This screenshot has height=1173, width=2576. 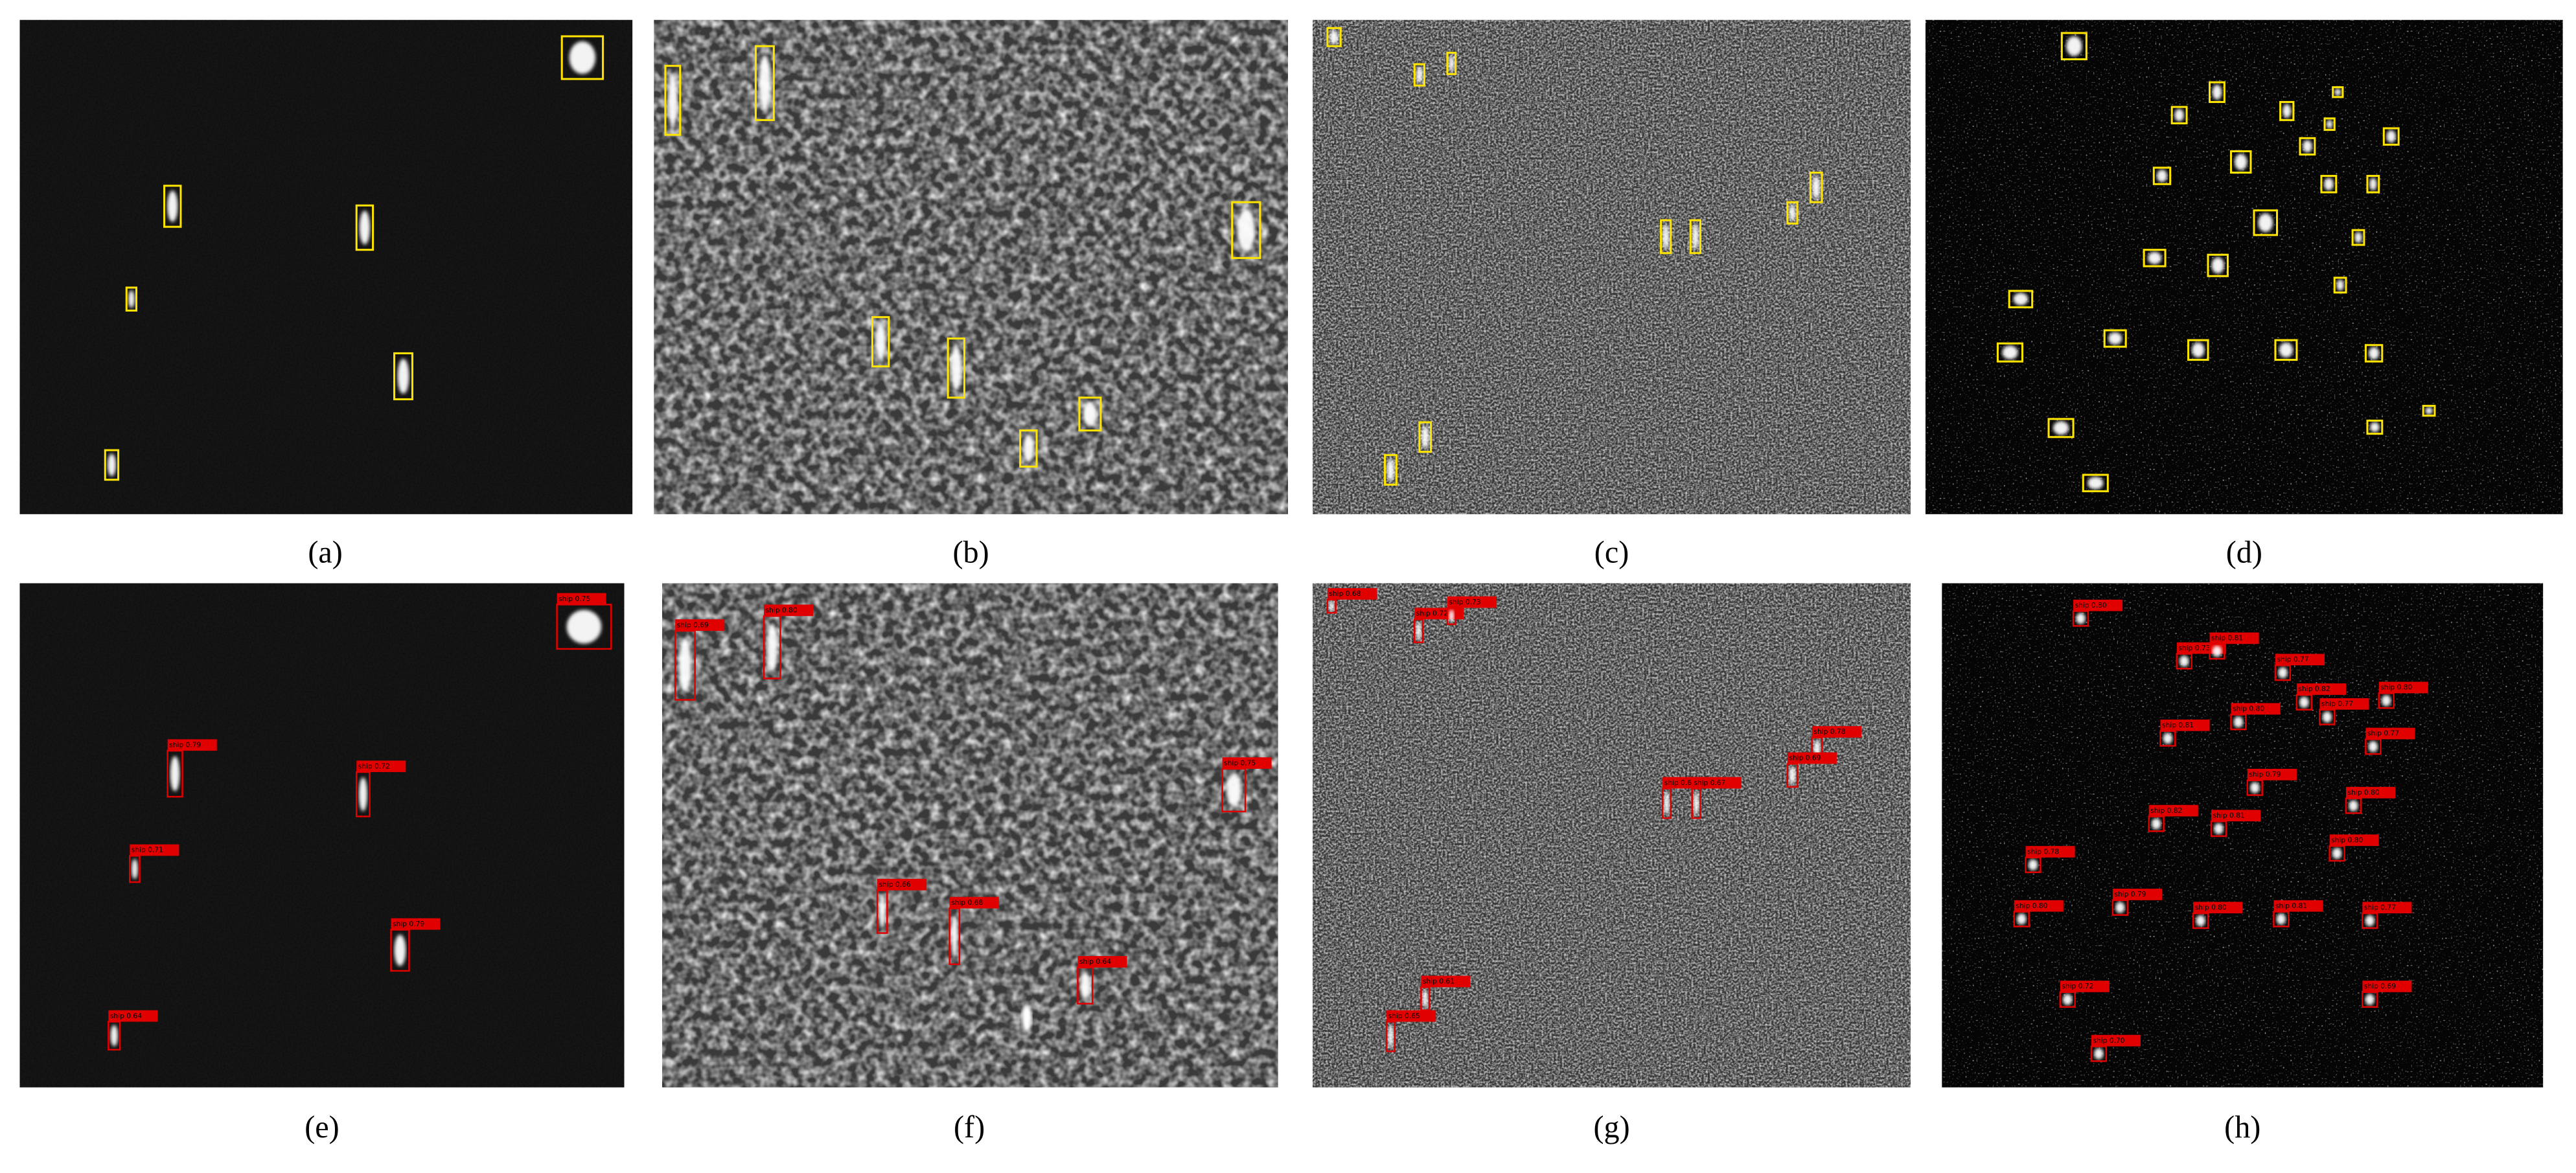 What do you see at coordinates (1439, 981) in the screenshot?
I see `detection-label: ship 0.61` at bounding box center [1439, 981].